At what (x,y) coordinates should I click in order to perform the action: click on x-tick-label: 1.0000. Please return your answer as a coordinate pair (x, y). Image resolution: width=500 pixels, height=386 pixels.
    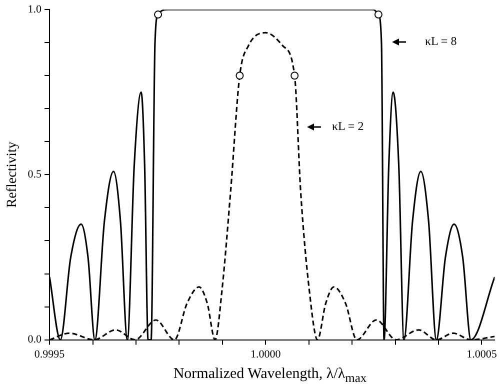
    Looking at the image, I should click on (266, 354).